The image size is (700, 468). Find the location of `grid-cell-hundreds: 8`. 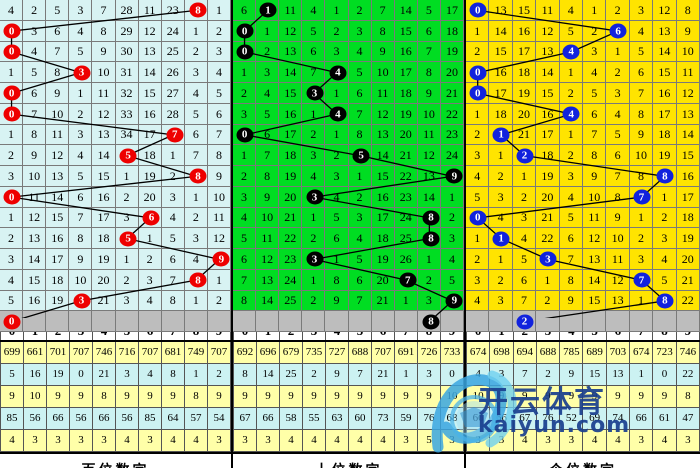

grid-cell-hundreds: 8 is located at coordinates (196, 10).